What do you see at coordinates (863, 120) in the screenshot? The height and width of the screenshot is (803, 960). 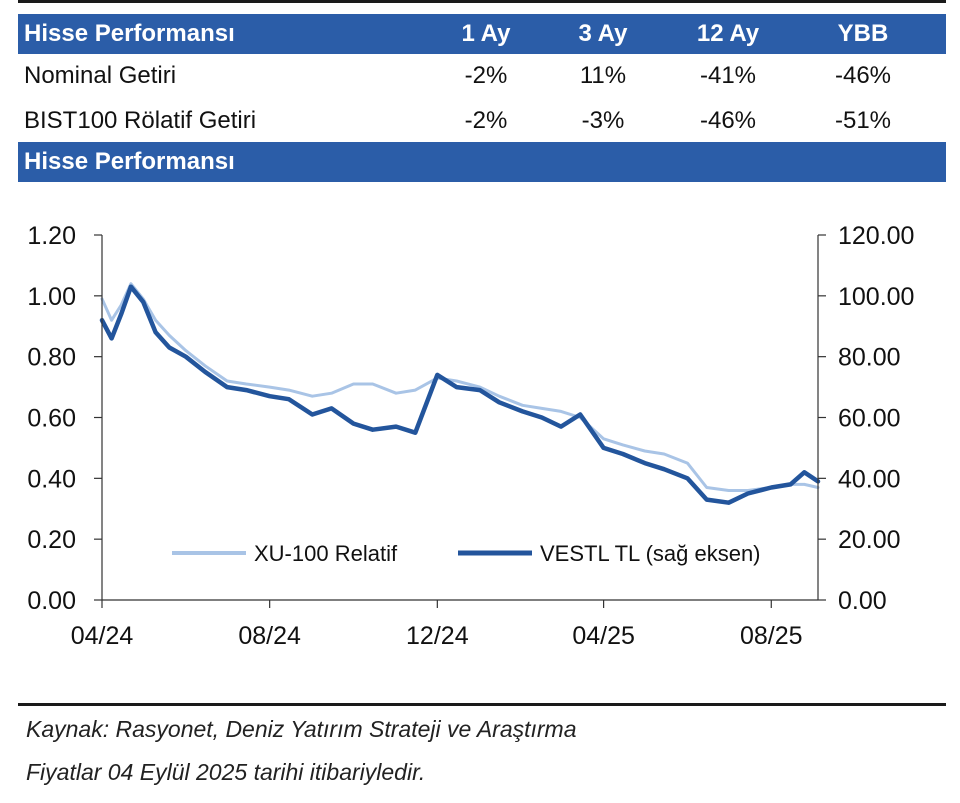 I see `row-value: -51%` at bounding box center [863, 120].